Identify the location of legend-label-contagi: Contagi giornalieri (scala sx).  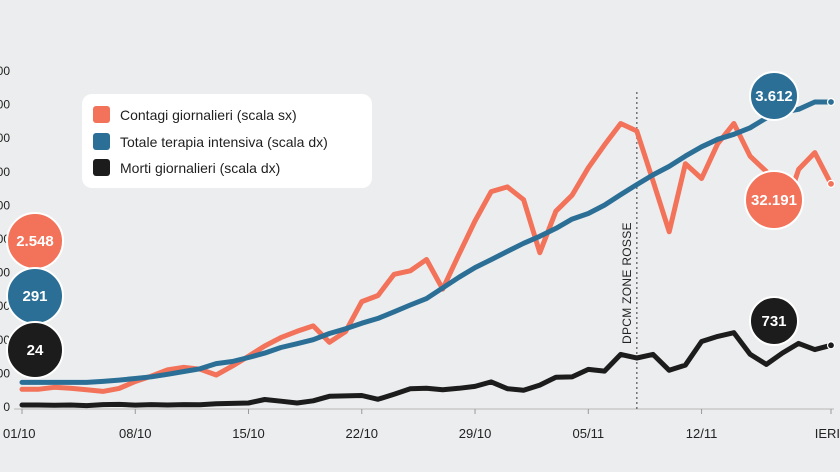
(208, 115).